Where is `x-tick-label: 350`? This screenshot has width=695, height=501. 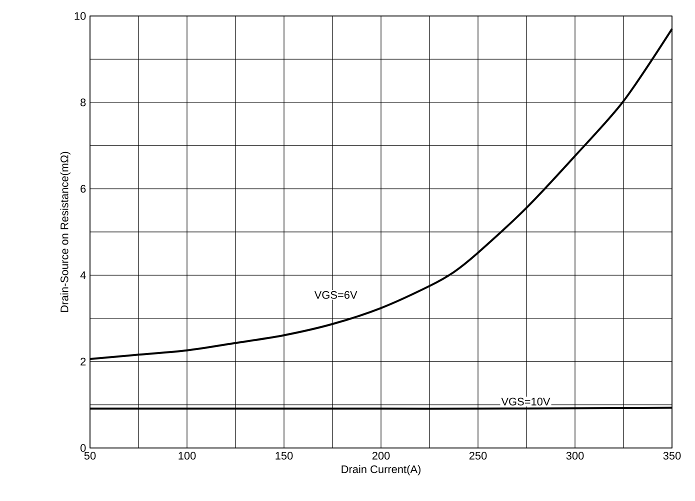
x-tick-label: 350 is located at coordinates (672, 456).